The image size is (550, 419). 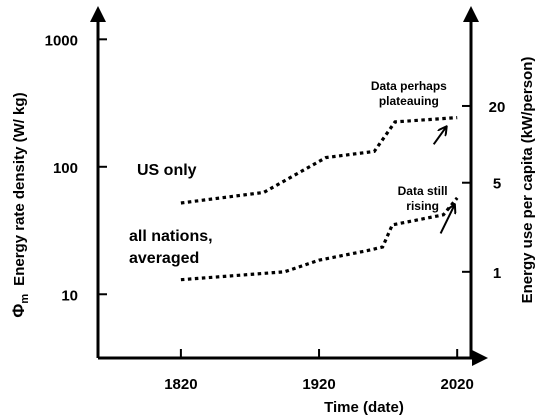 What do you see at coordinates (25, 299) in the screenshot?
I see `left-y-axis-subscript: m` at bounding box center [25, 299].